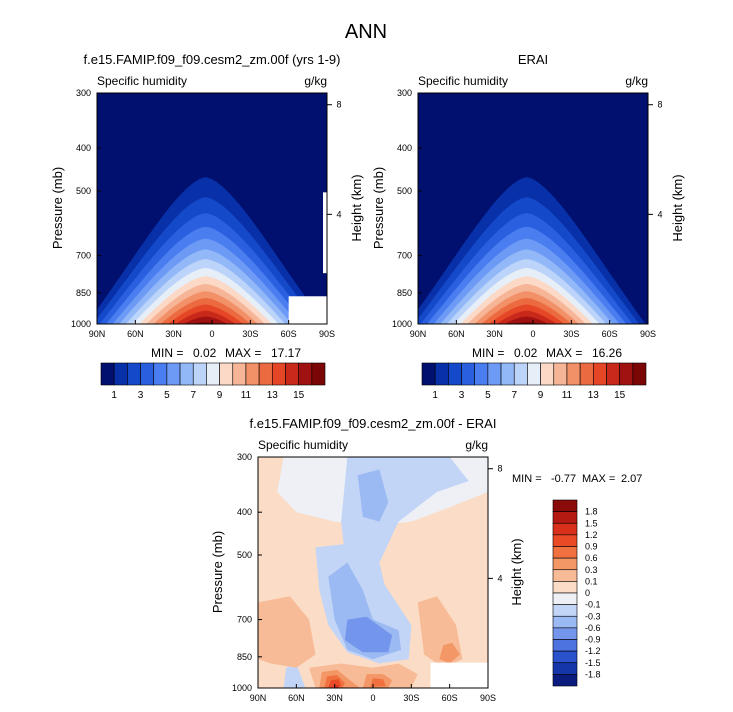 The image size is (733, 712). Describe the element at coordinates (296, 698) in the screenshot. I see `x-tick-label: 60N` at that location.